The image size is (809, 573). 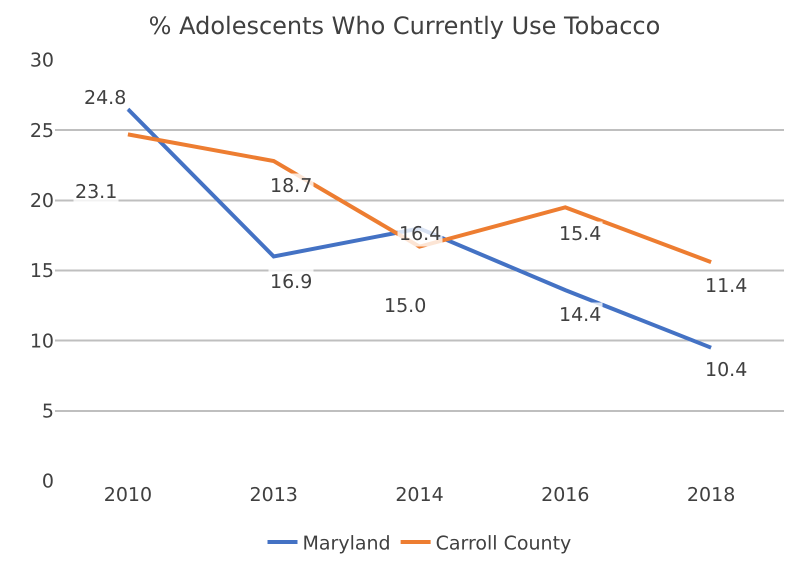 What do you see at coordinates (726, 370) in the screenshot?
I see `annotation: 10.4` at bounding box center [726, 370].